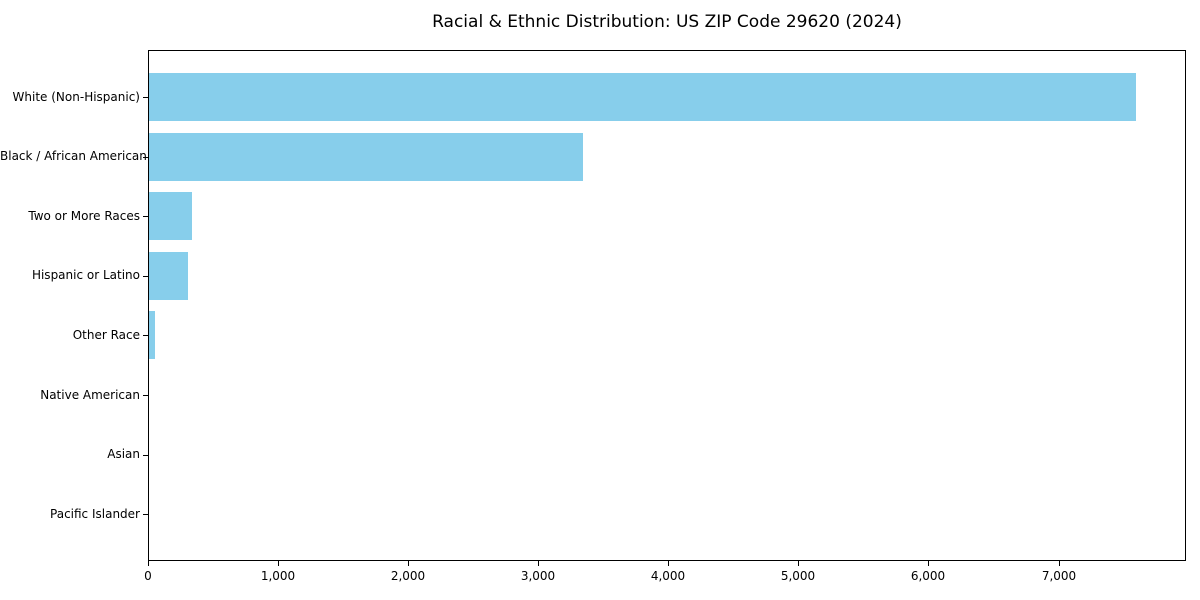 The height and width of the screenshot is (600, 1200). What do you see at coordinates (538, 576) in the screenshot?
I see `x-tick-label: 3,000` at bounding box center [538, 576].